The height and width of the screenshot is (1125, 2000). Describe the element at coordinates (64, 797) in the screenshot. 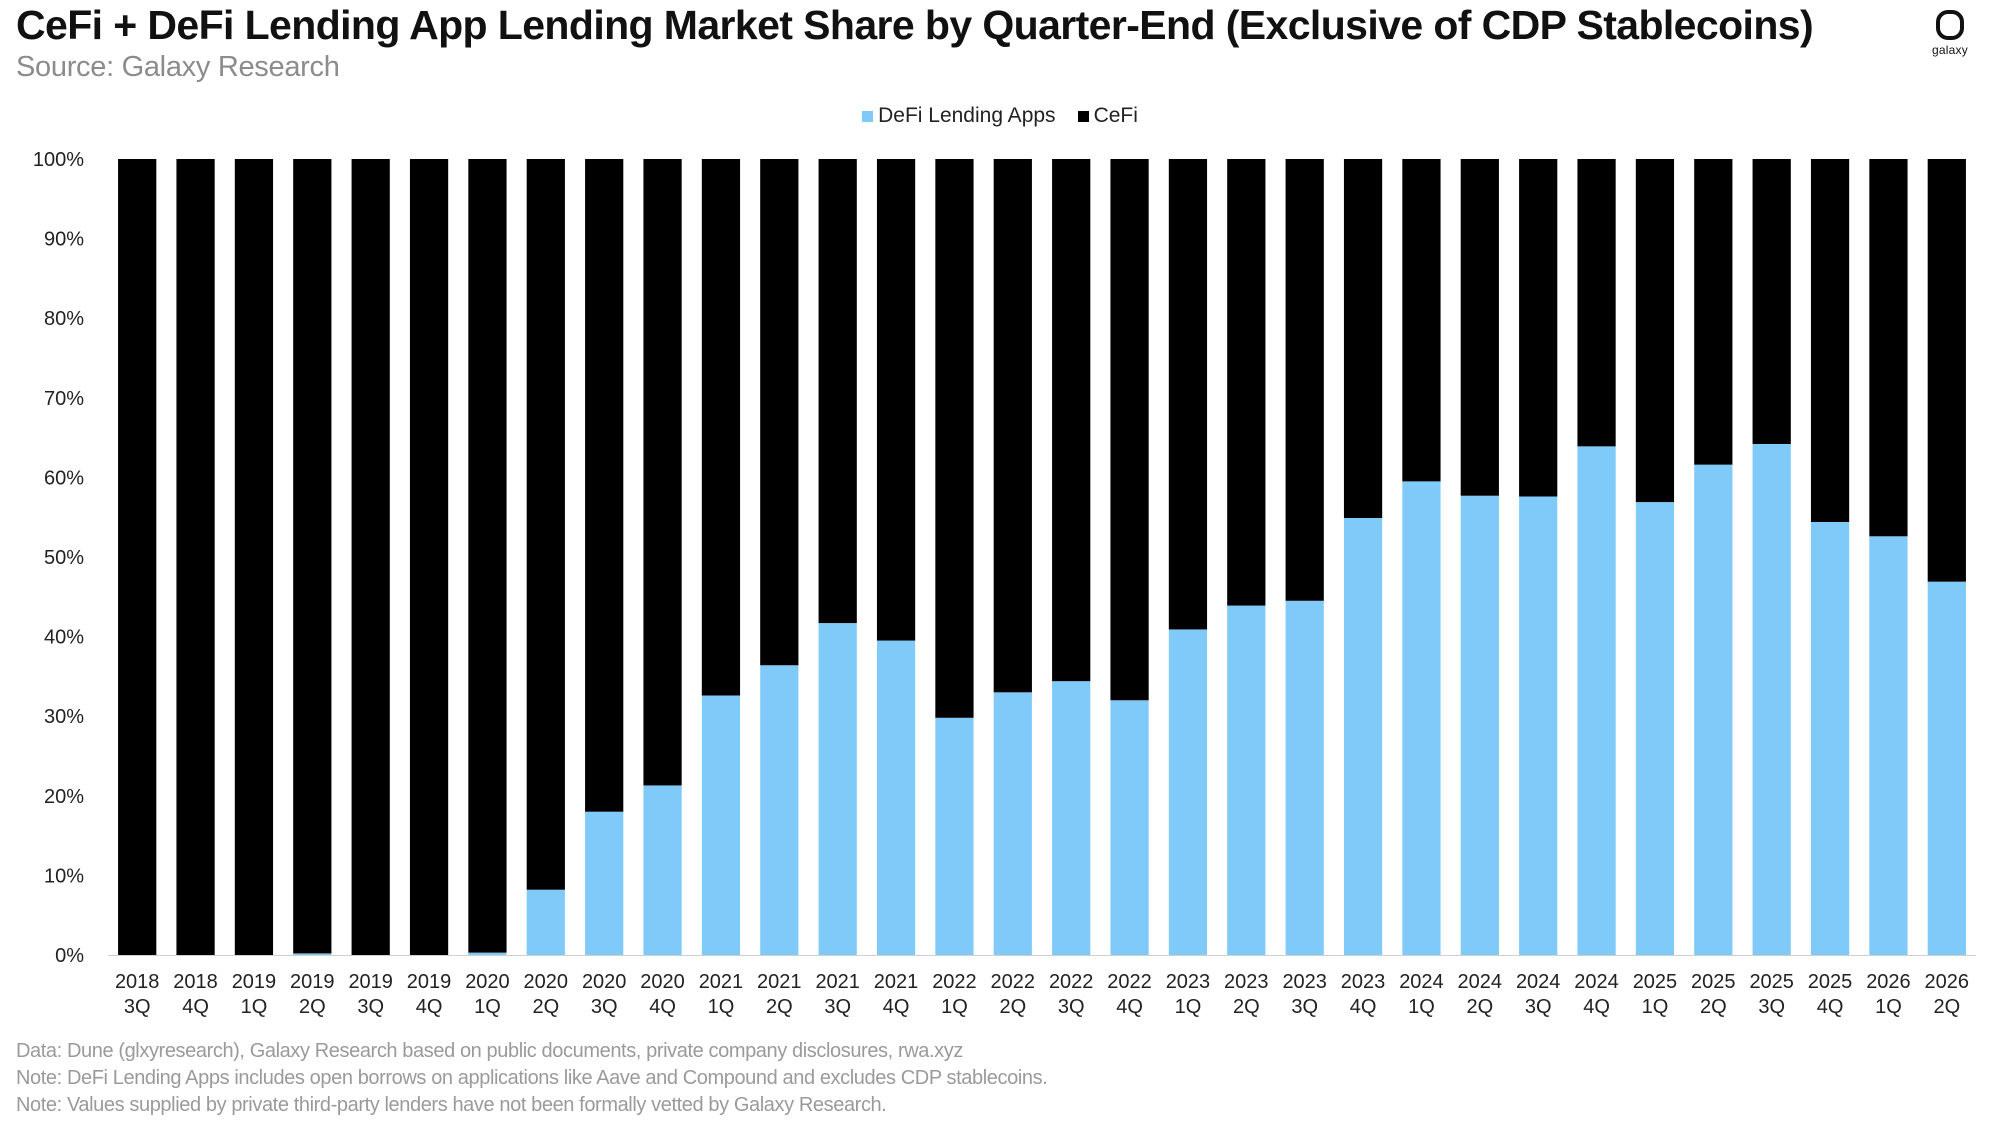

I see `y-tick-label: 20%` at that location.